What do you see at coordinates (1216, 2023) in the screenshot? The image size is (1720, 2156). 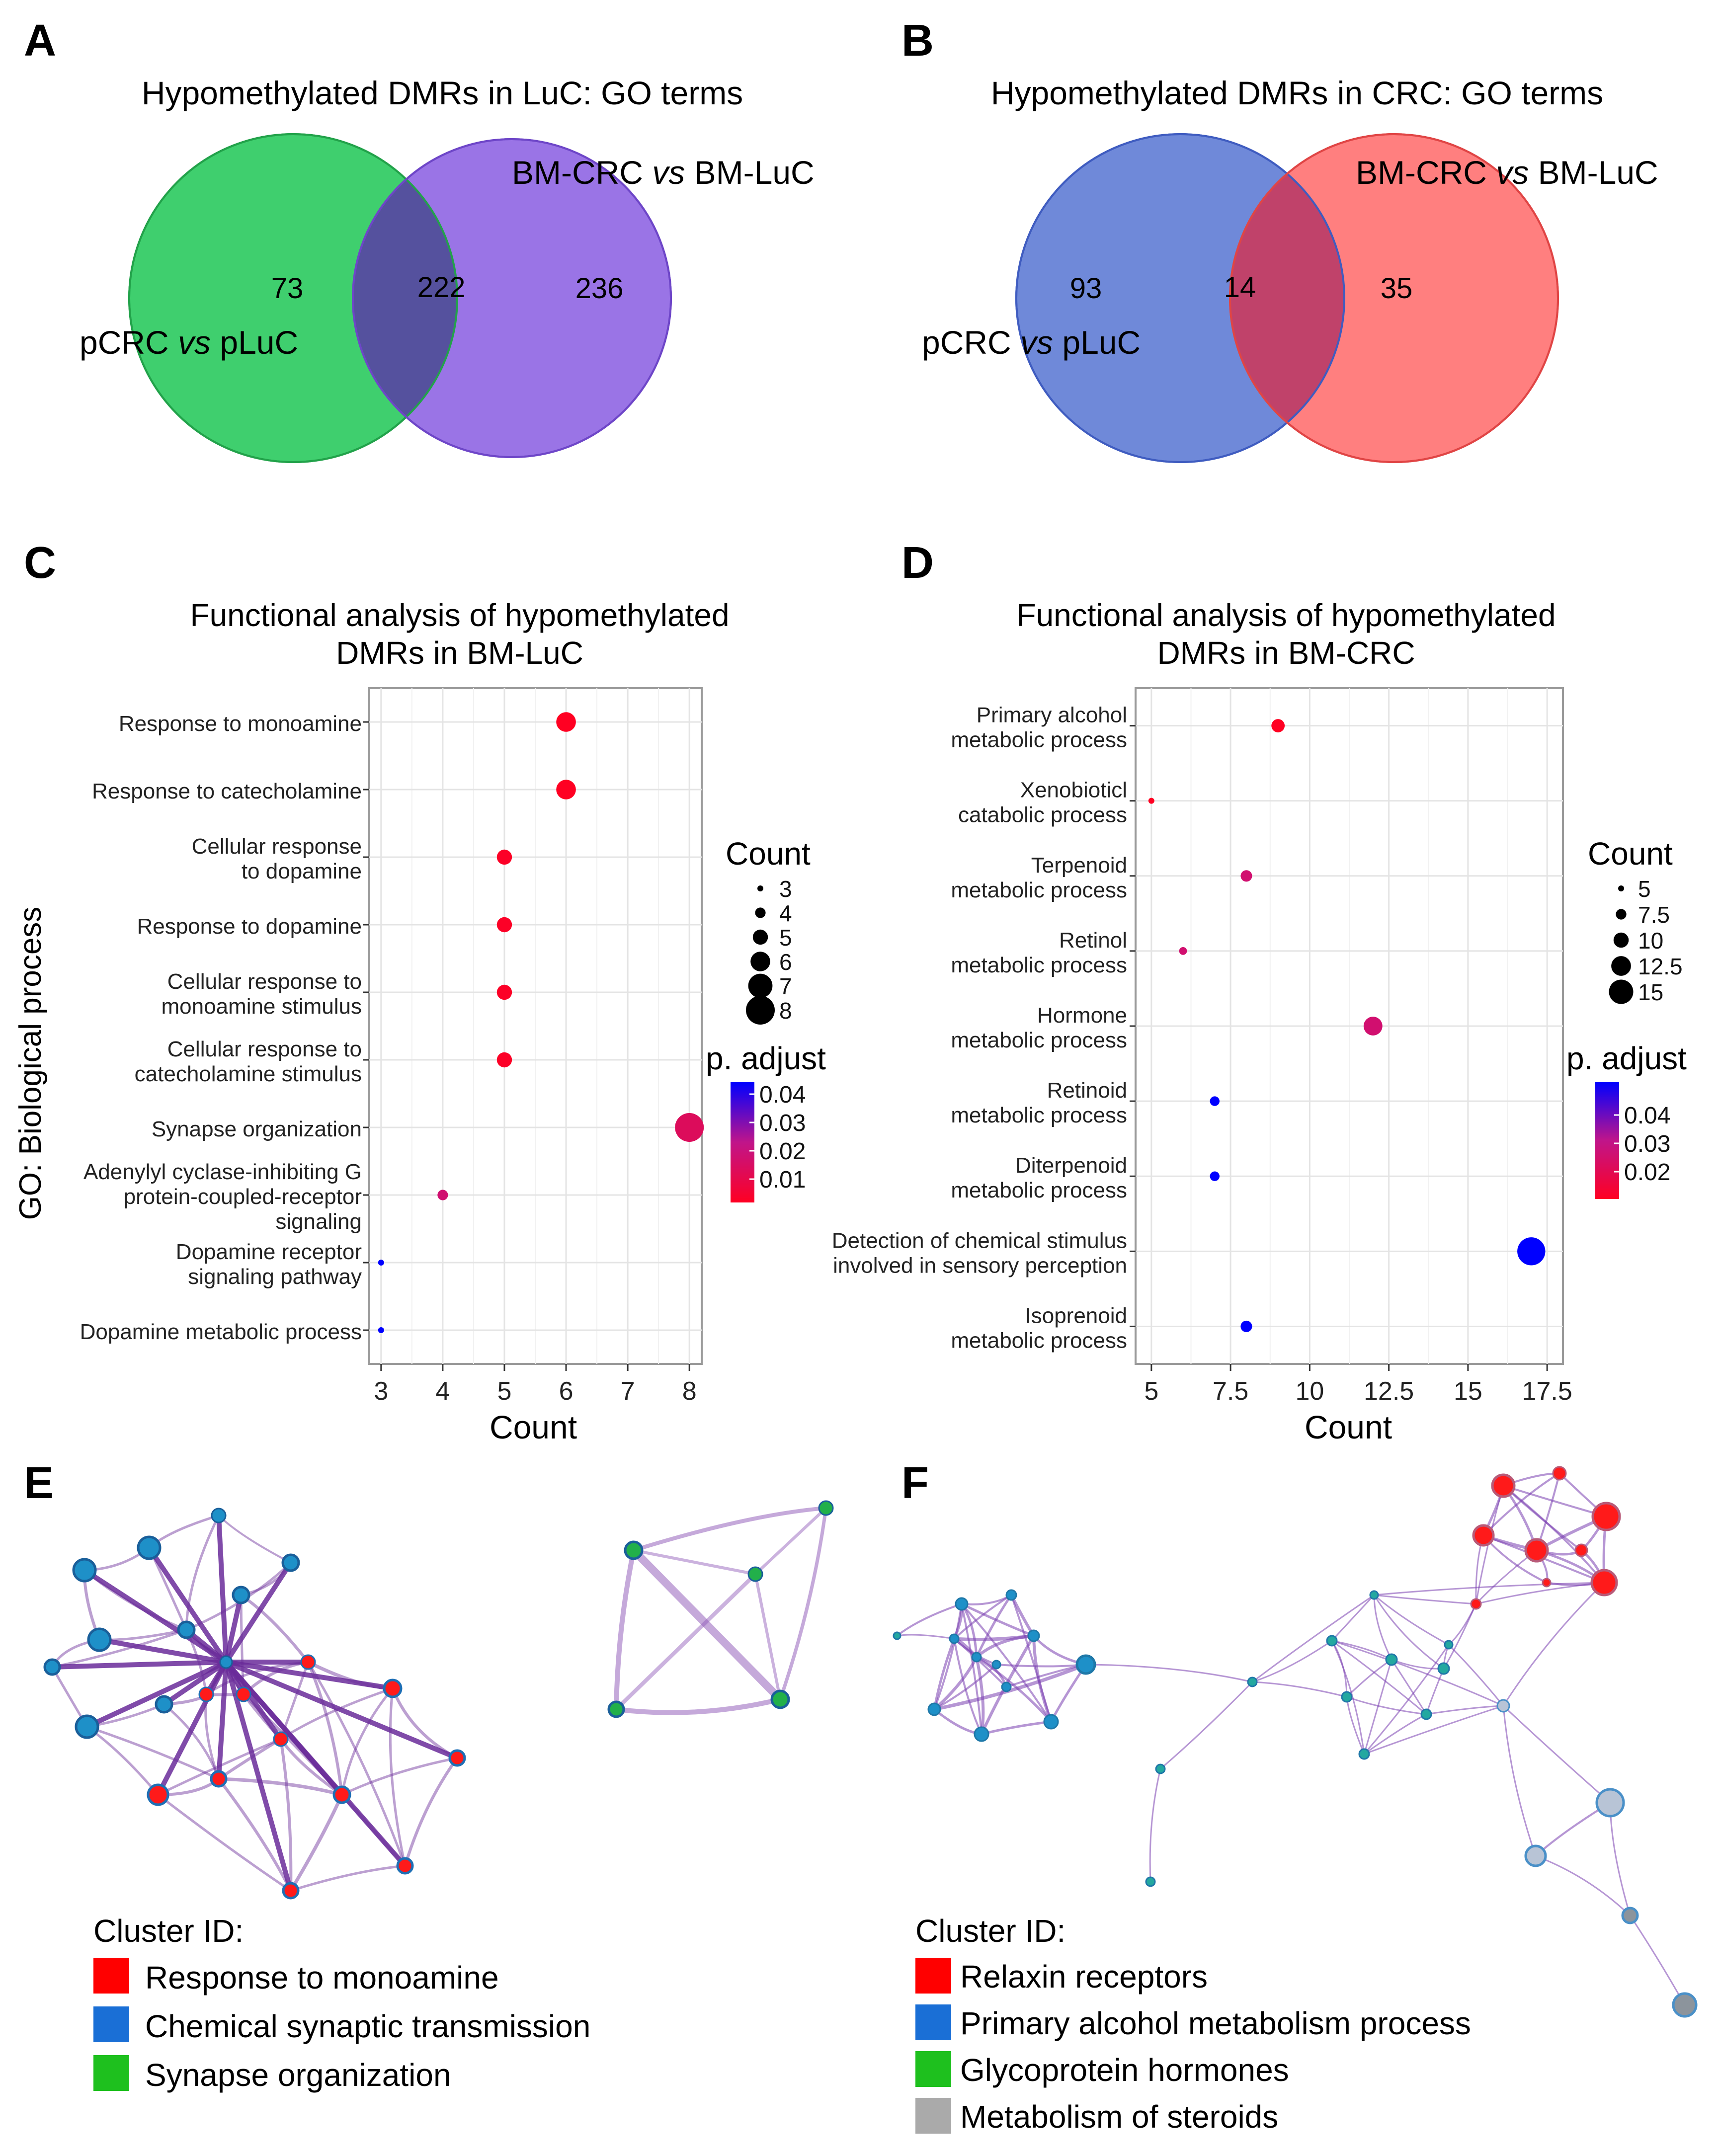 I see `network-f-legend-label: Primary alcohol metabolism process` at bounding box center [1216, 2023].